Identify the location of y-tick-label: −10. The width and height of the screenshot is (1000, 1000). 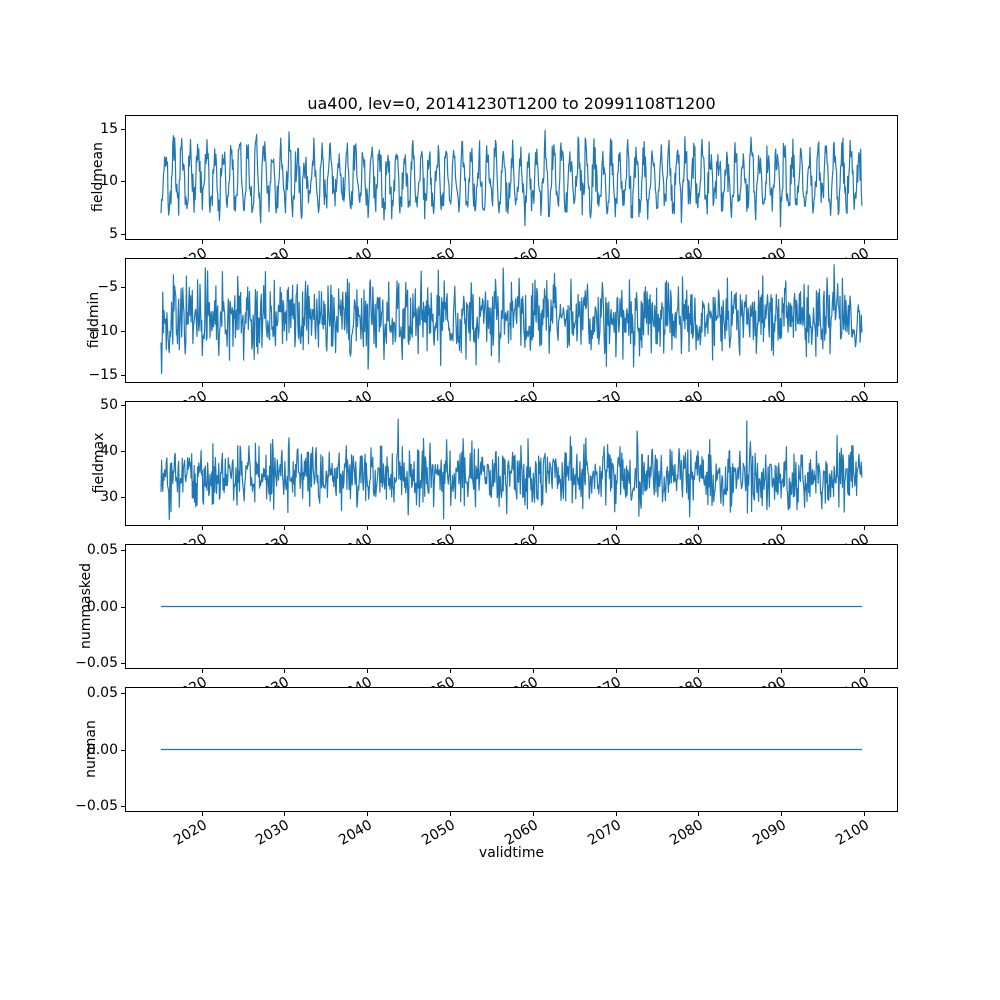
(103, 331).